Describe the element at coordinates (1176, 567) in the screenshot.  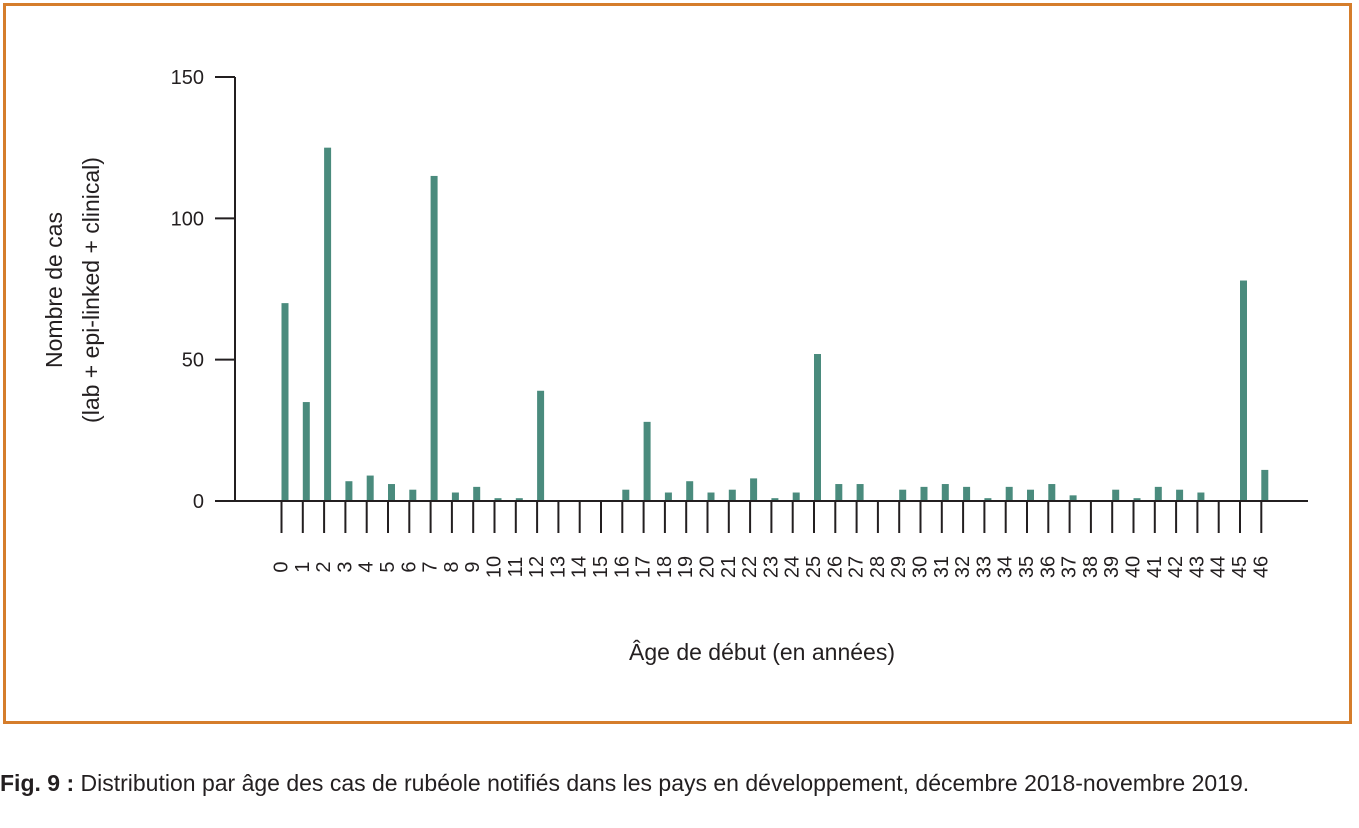
I see `x-tick-label: 42` at that location.